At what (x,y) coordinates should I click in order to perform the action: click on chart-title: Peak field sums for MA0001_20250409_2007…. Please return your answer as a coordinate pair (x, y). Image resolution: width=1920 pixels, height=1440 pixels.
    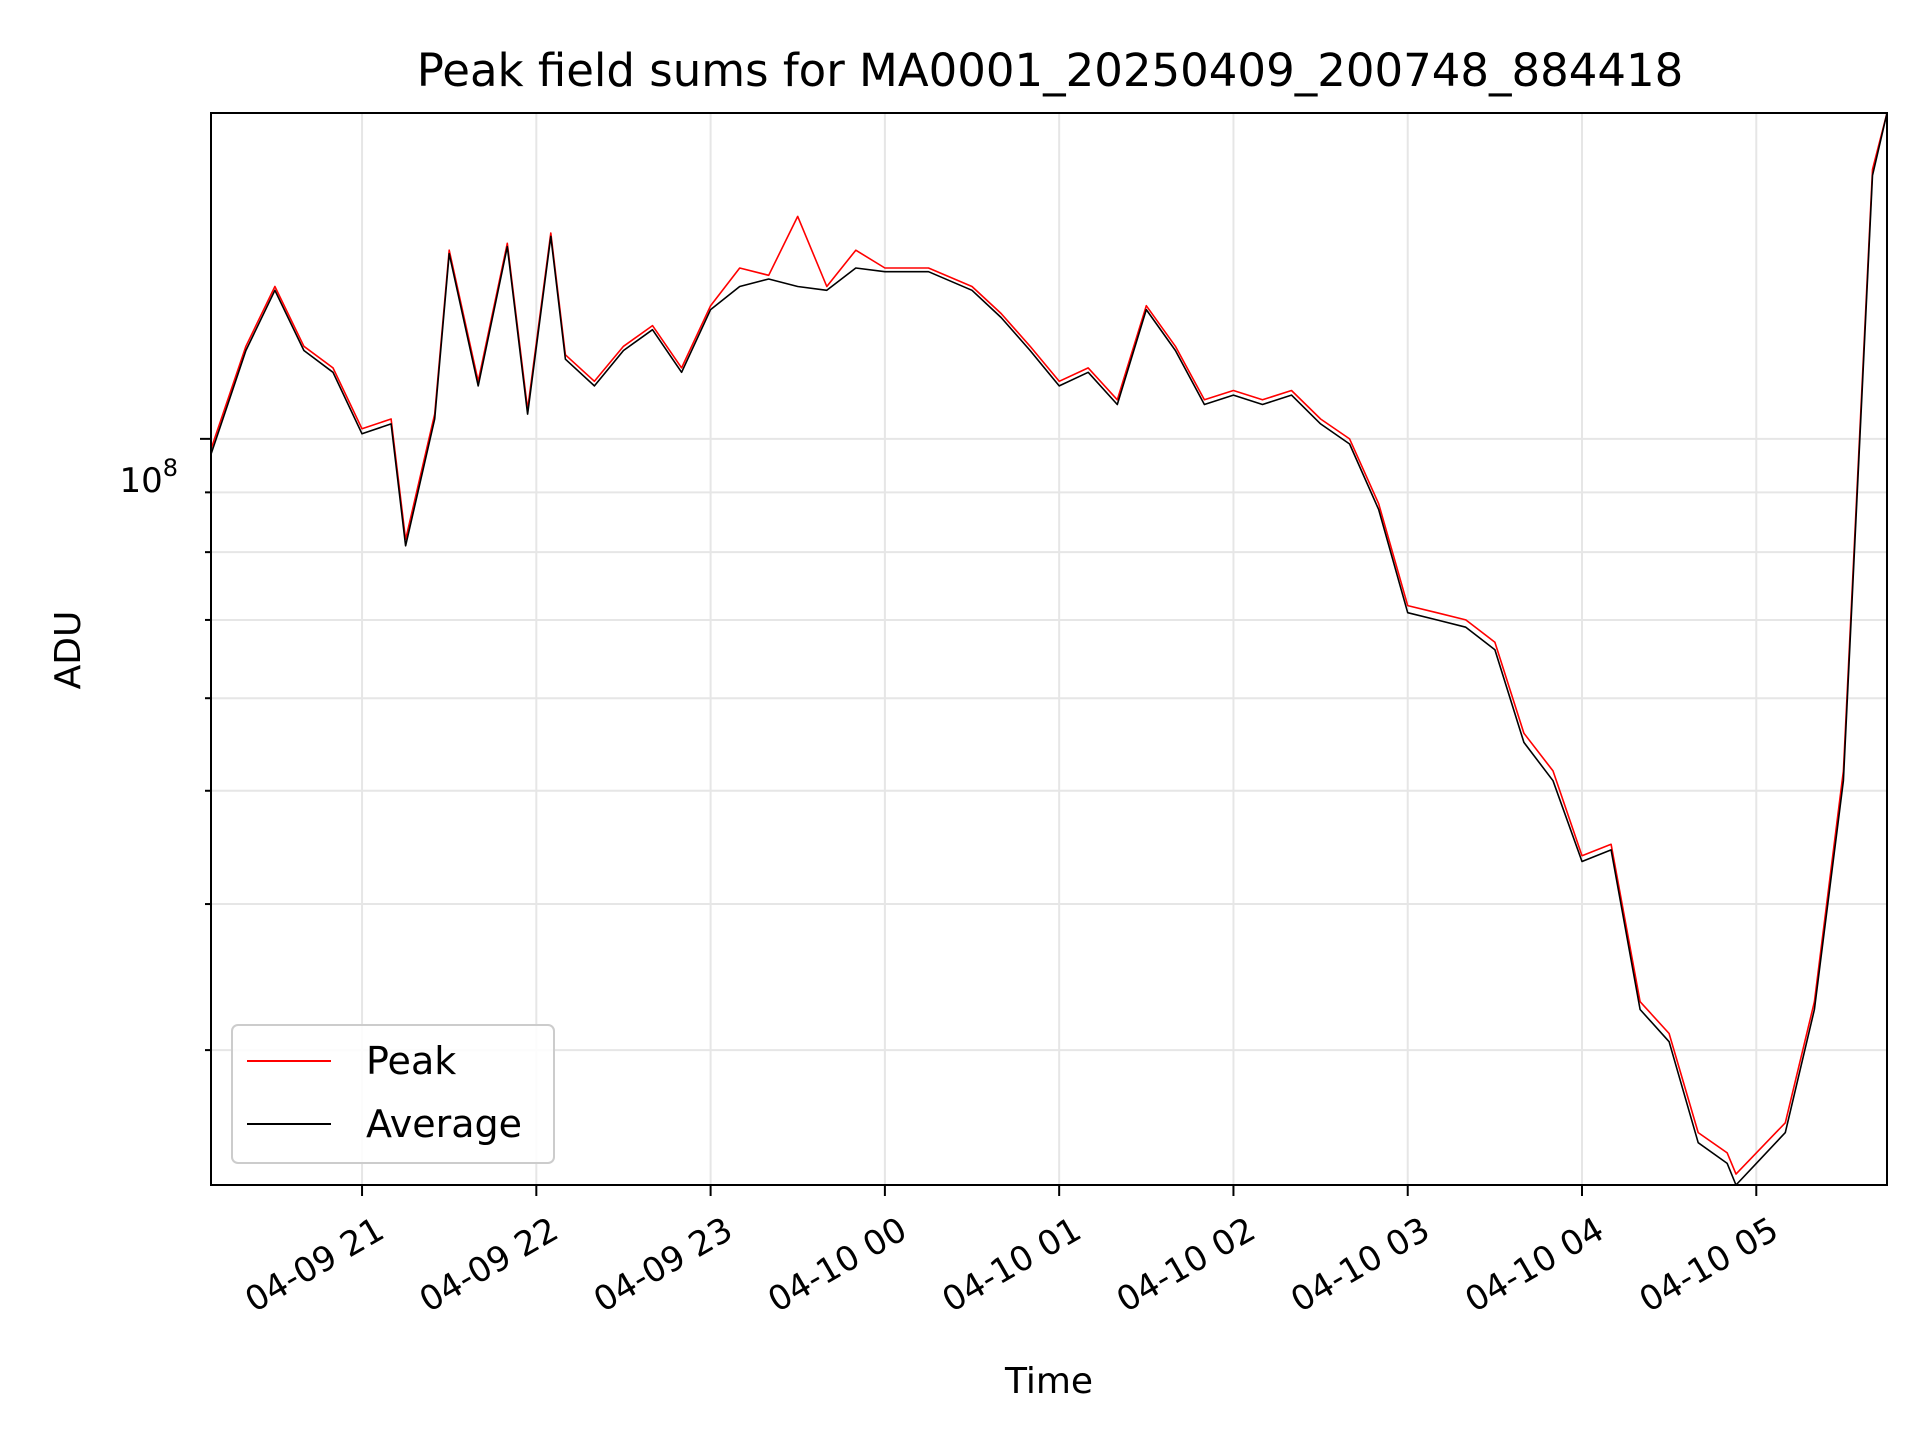
    Looking at the image, I should click on (1050, 70).